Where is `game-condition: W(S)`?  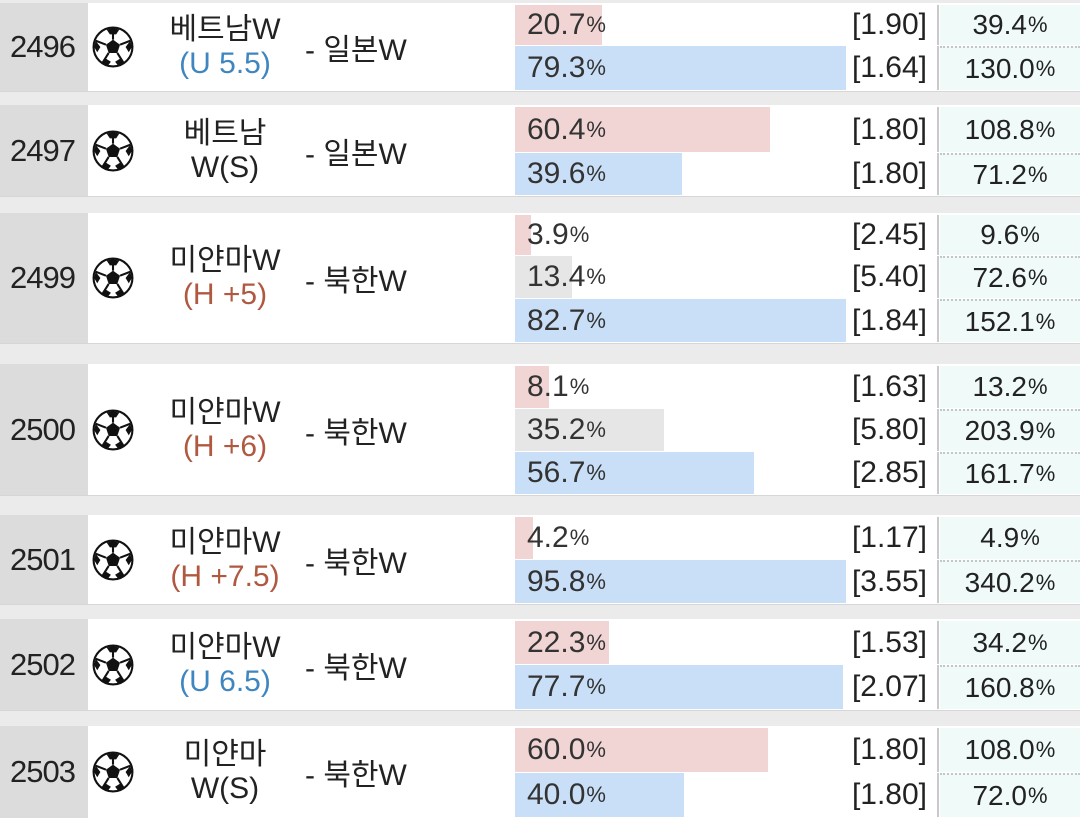
game-condition: W(S) is located at coordinates (225, 788).